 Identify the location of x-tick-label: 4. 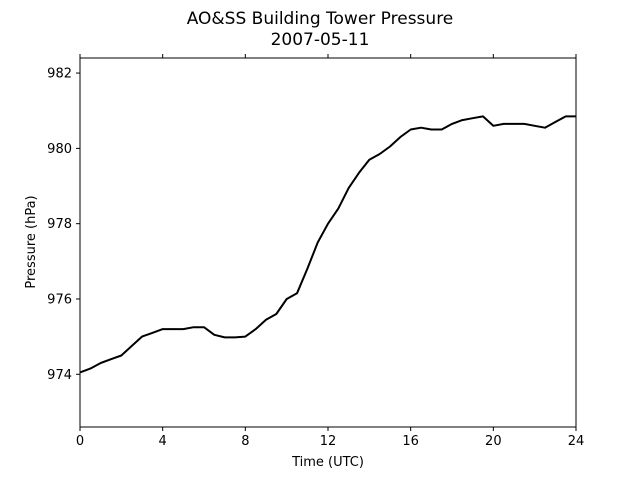
(163, 441).